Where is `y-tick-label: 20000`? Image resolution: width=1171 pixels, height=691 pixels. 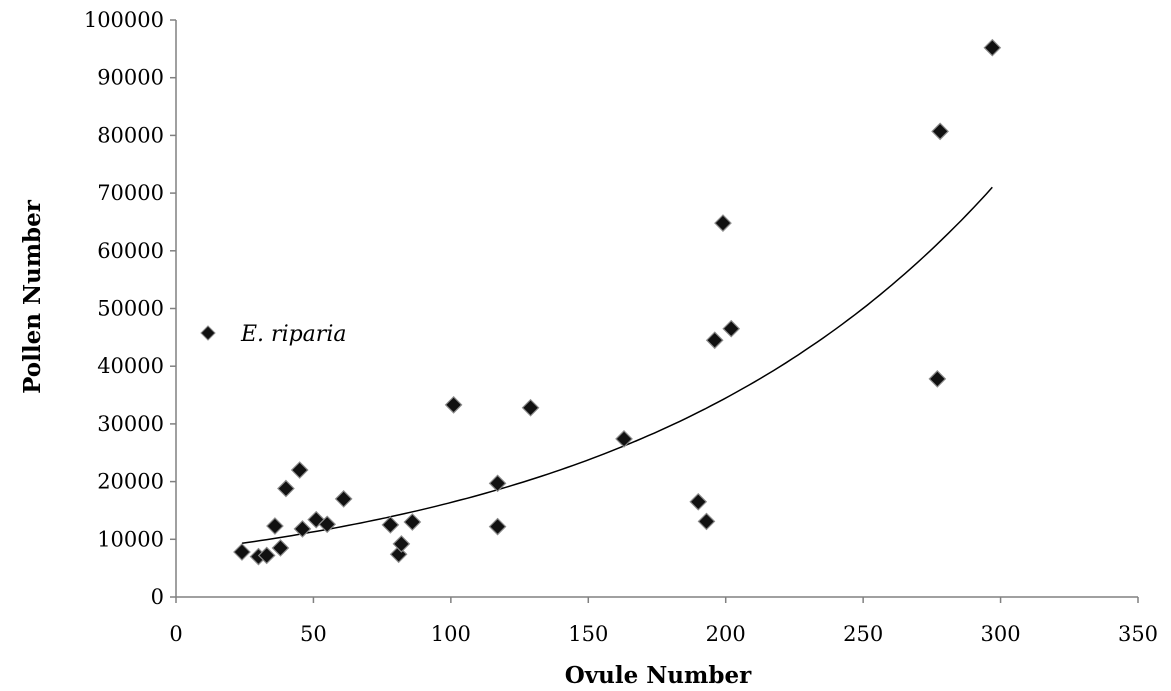 y-tick-label: 20000 is located at coordinates (130, 482).